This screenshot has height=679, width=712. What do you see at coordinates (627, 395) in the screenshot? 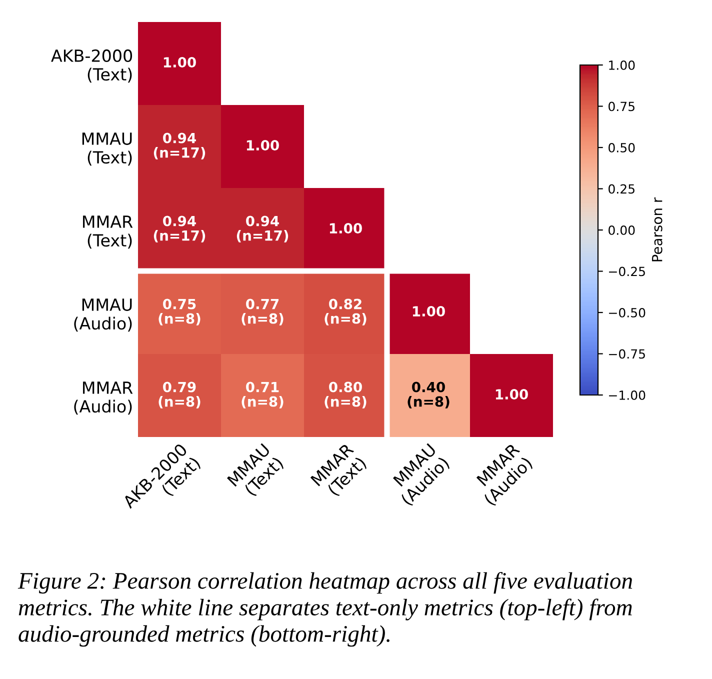
I see `color-bar-label: −1.00` at bounding box center [627, 395].